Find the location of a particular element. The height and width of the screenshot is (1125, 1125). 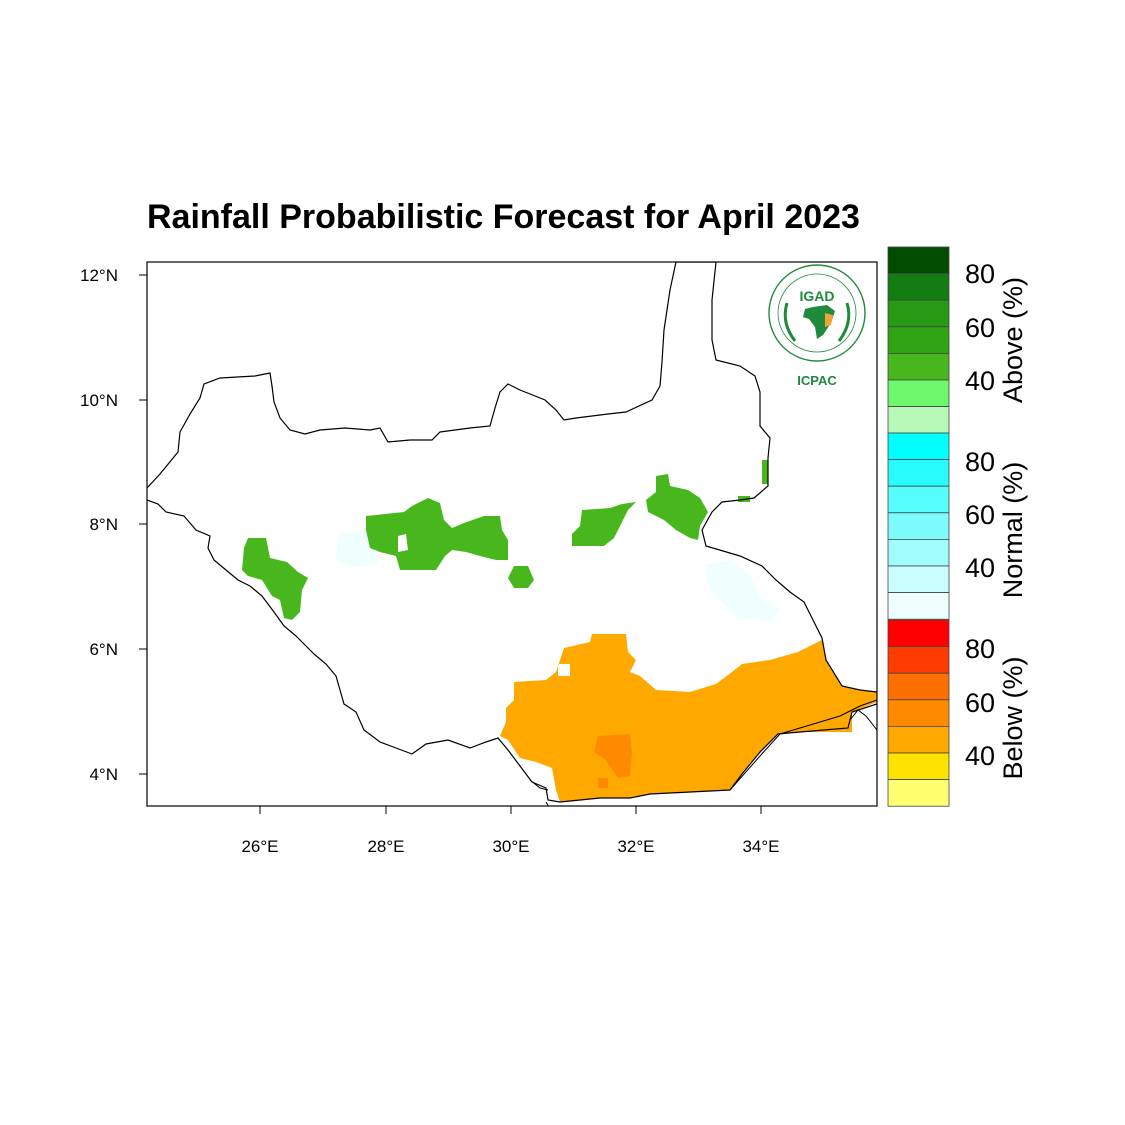

above-label-60: 60 is located at coordinates (980, 328).